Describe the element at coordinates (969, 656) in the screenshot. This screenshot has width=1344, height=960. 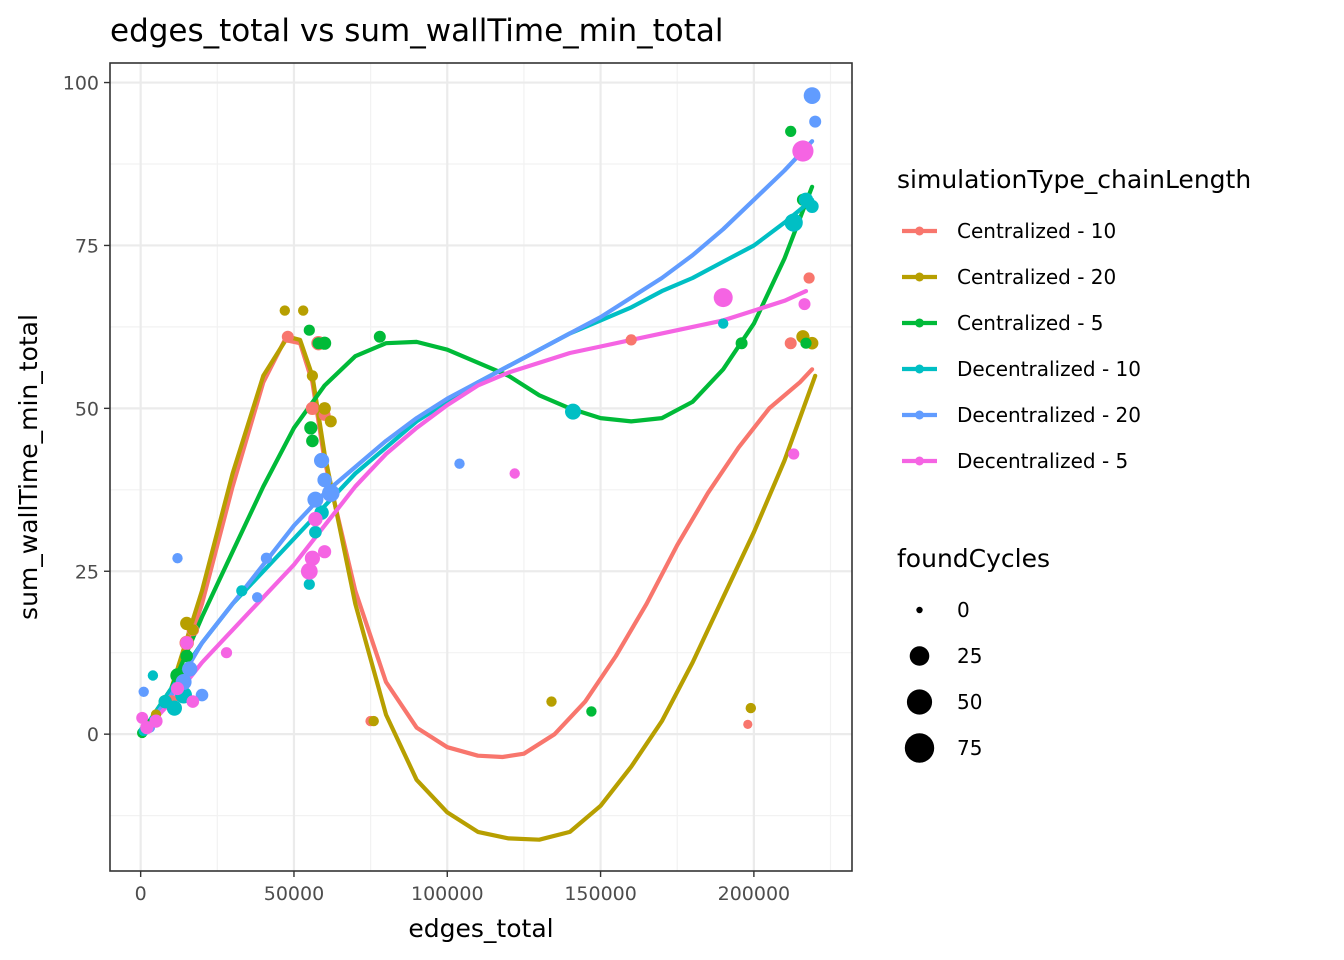
I see `size-legend-label: 25` at that location.